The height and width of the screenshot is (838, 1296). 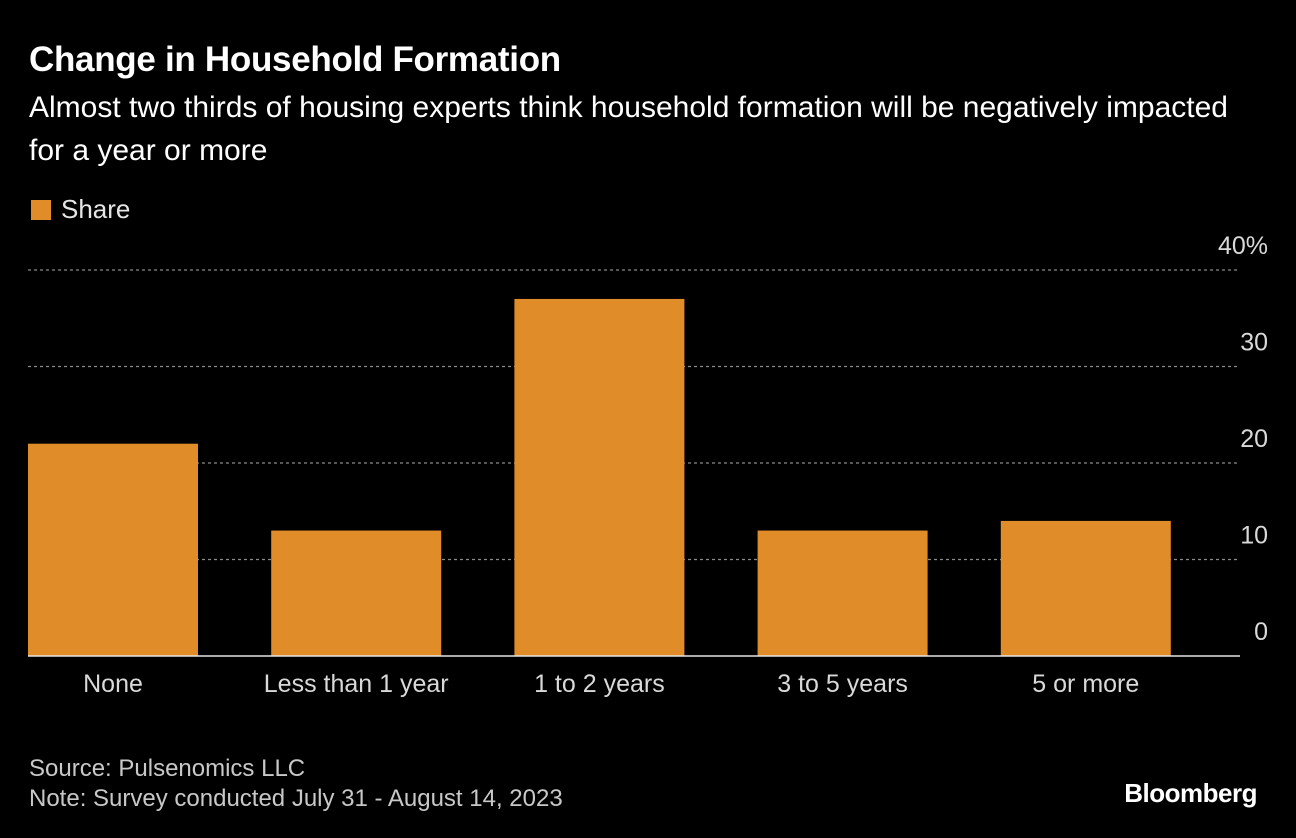 I want to click on chart-title: Change in Household Formation, so click(x=295, y=59).